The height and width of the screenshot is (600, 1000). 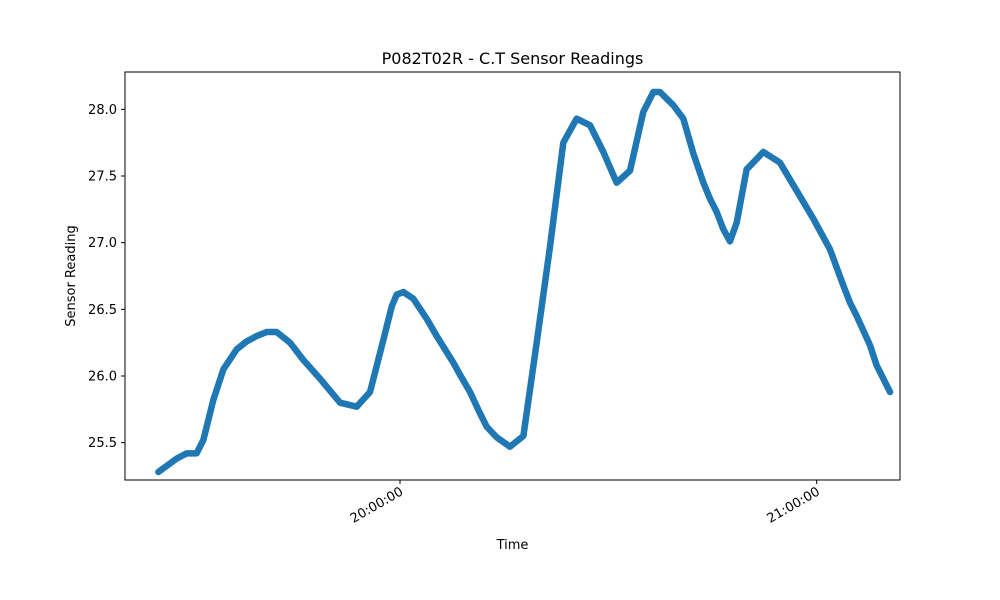 I want to click on x-axis-label: Time, so click(x=512, y=545).